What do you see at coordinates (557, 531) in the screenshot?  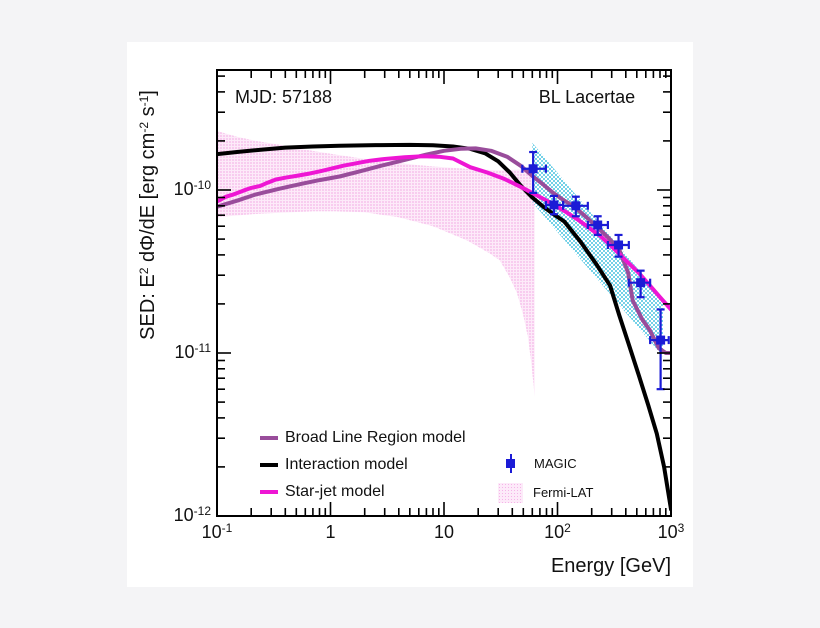 I see `x-tick-label: 10²` at bounding box center [557, 531].